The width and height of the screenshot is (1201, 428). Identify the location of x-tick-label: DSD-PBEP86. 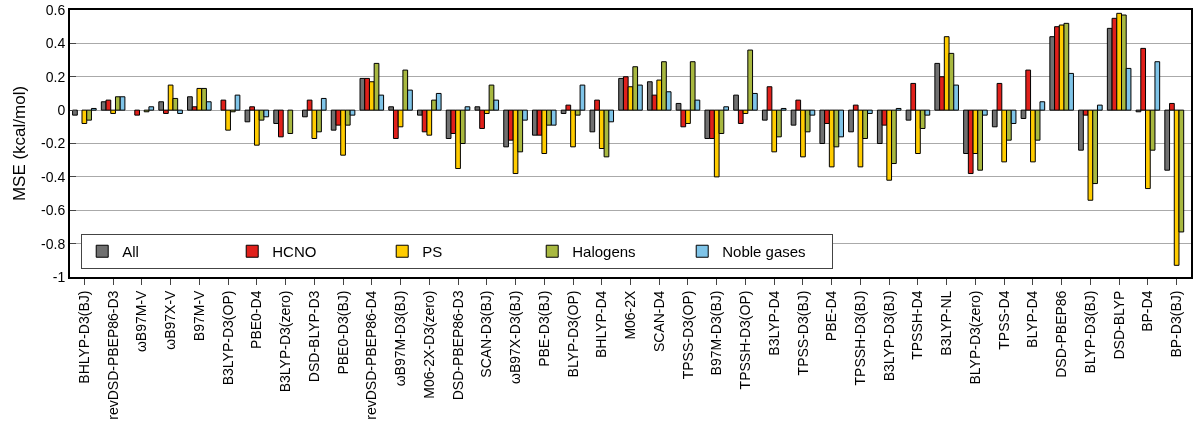
(1061, 334).